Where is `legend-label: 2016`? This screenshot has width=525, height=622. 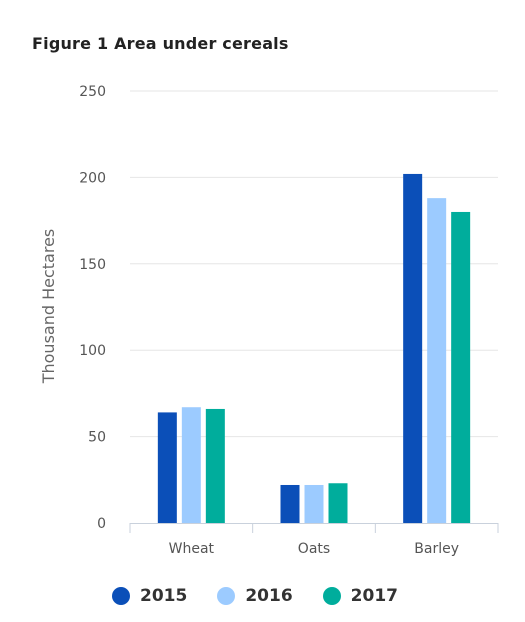 legend-label: 2016 is located at coordinates (269, 596).